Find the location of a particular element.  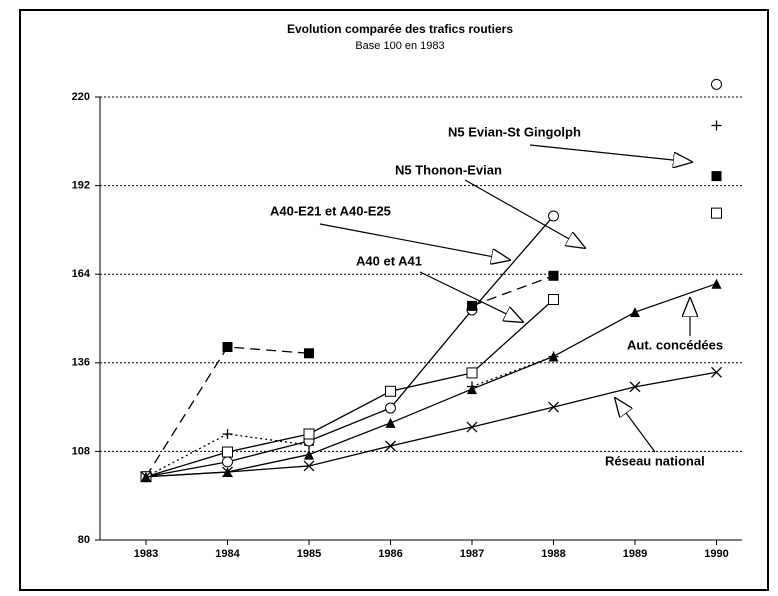

x-tick-label: 1989 is located at coordinates (635, 554).